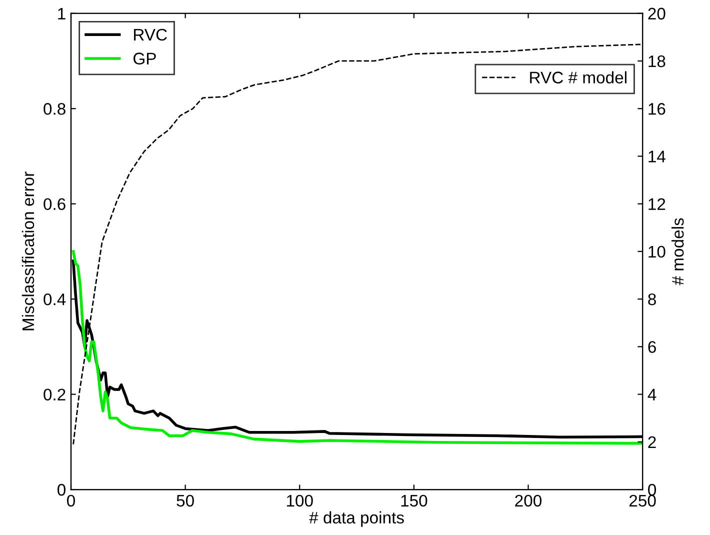 Image resolution: width=710 pixels, height=535 pixels. What do you see at coordinates (55, 299) in the screenshot?
I see `y-tick-label: 0.4` at bounding box center [55, 299].